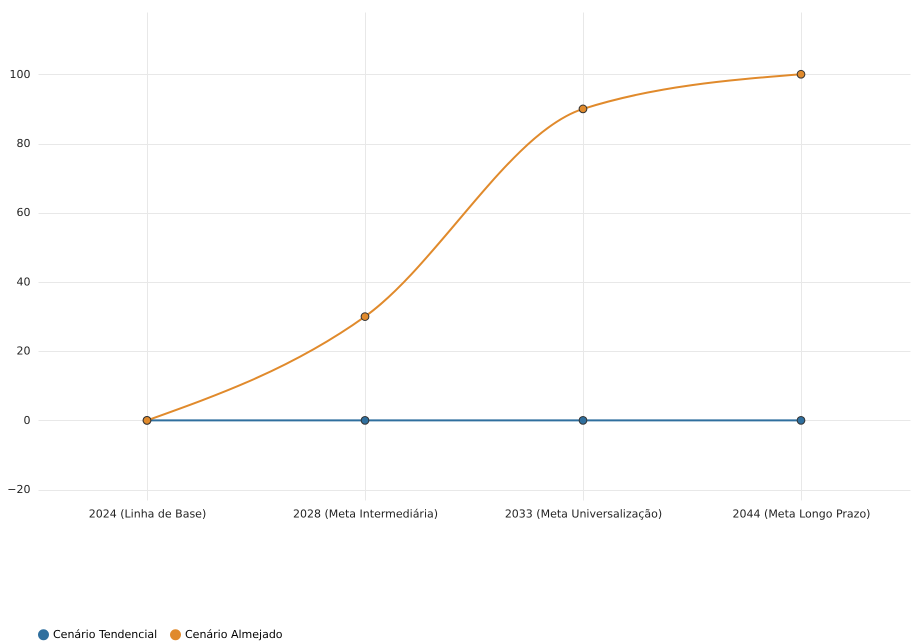  I want to click on x-tick-label: 2044 (Meta Longo Prazo), so click(801, 514).